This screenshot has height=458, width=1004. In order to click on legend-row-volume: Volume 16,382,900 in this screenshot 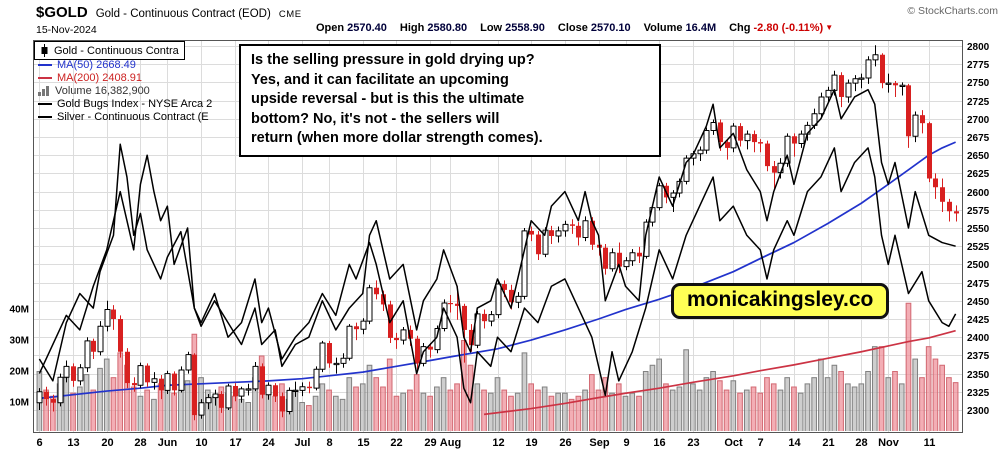, I will do `click(94, 91)`.